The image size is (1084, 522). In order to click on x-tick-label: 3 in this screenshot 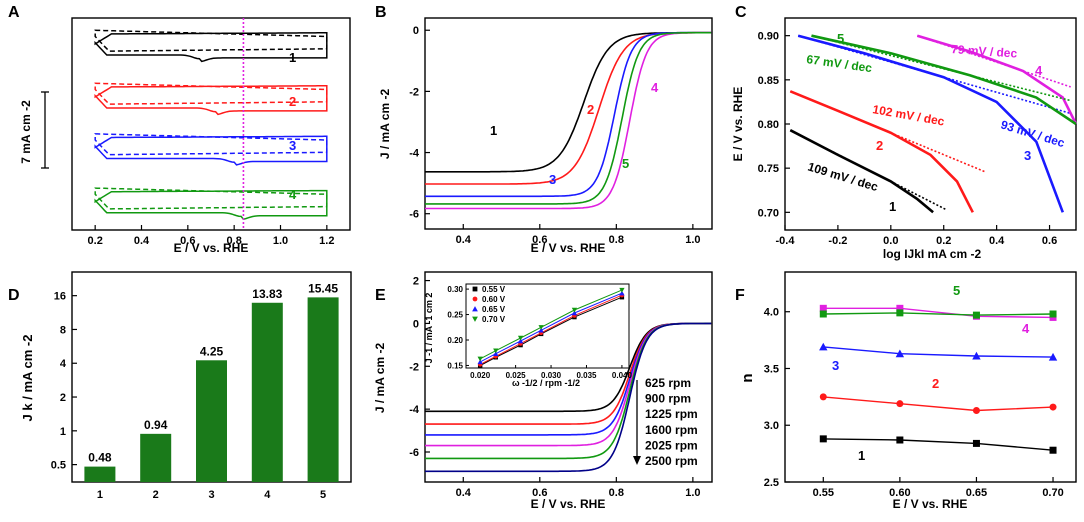, I will do `click(211, 495)`.